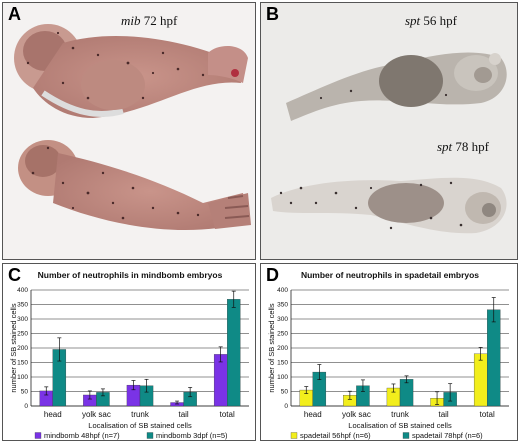  Describe the element at coordinates (192, 435) in the screenshot. I see `legend-label: mindbomb 3dpf (n=5)` at that location.